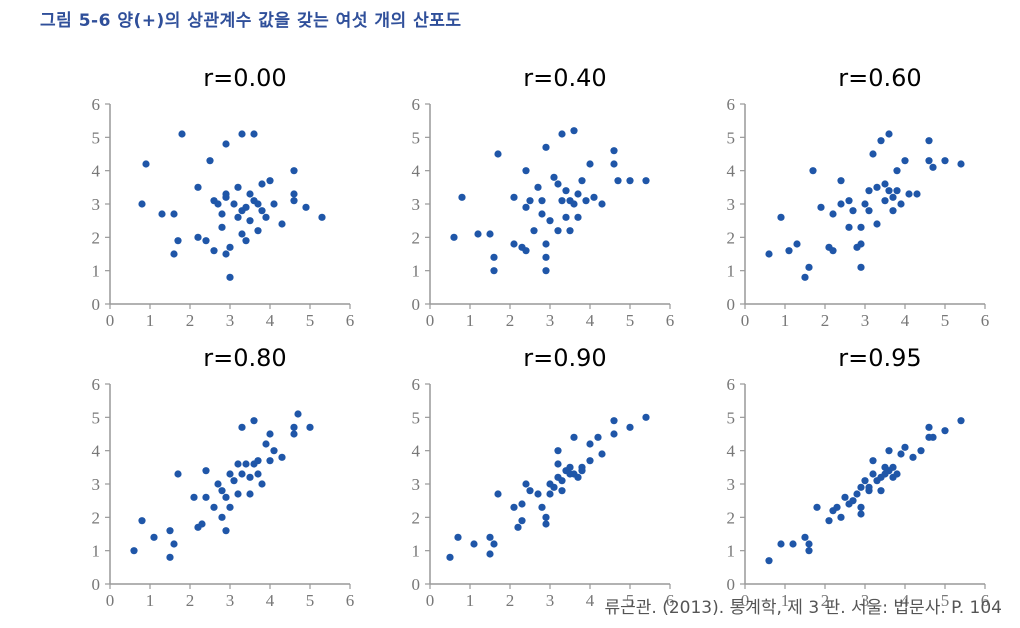 This screenshot has height=628, width=1020. What do you see at coordinates (245, 358) in the screenshot?
I see `panel-title: r=0.80` at bounding box center [245, 358].